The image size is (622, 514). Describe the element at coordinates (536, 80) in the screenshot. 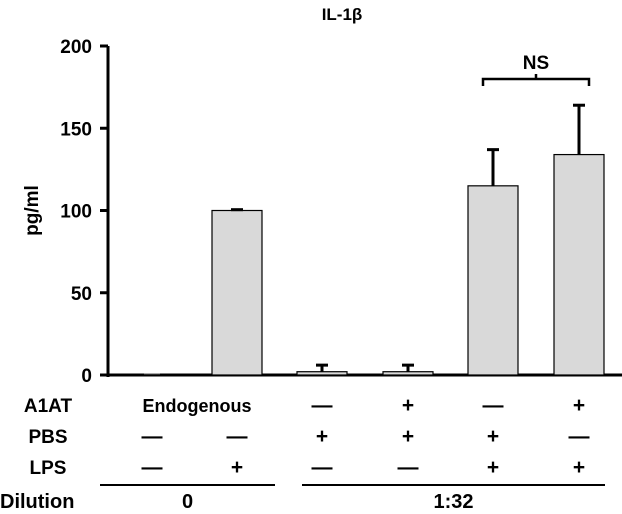

I see `significance-bracket` at that location.